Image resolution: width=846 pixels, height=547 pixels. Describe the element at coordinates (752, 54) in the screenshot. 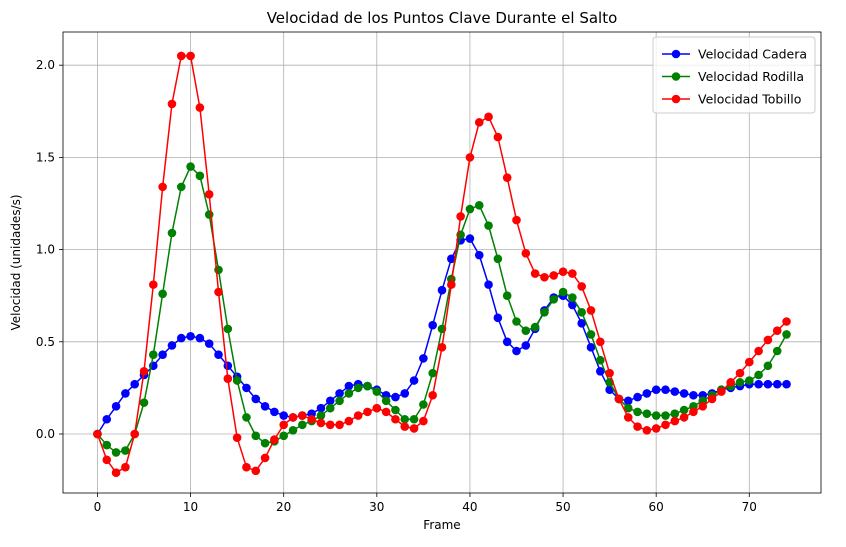

I see `legend-label: Velocidad Cadera` at that location.